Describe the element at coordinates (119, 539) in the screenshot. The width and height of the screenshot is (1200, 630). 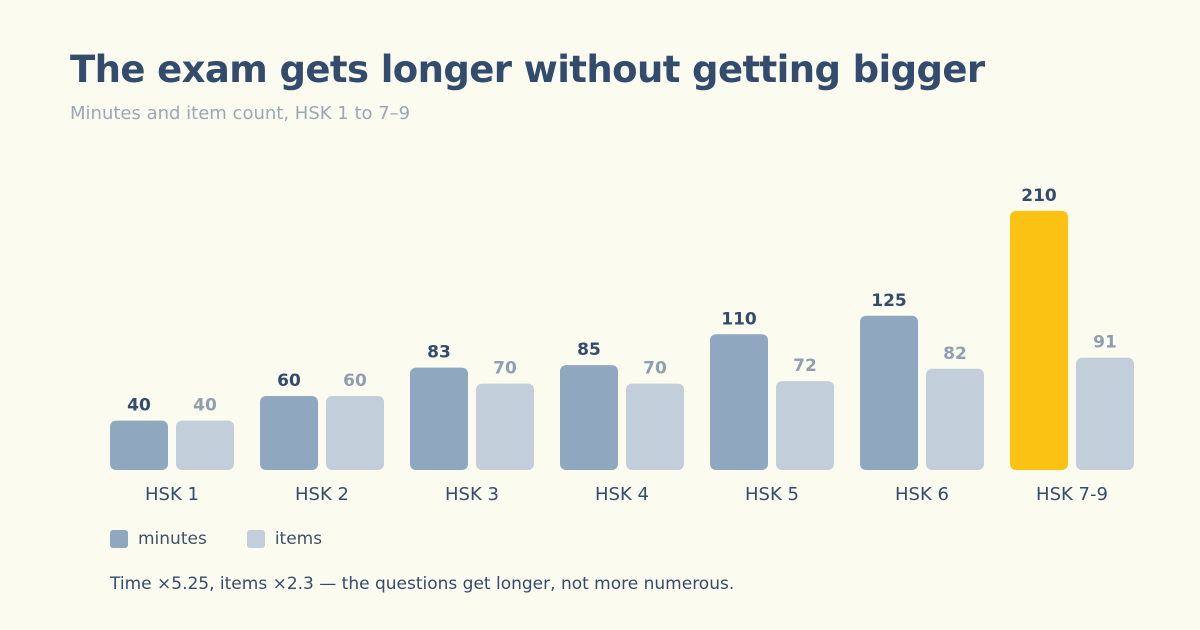
I see `legend-swatch-minutes` at that location.